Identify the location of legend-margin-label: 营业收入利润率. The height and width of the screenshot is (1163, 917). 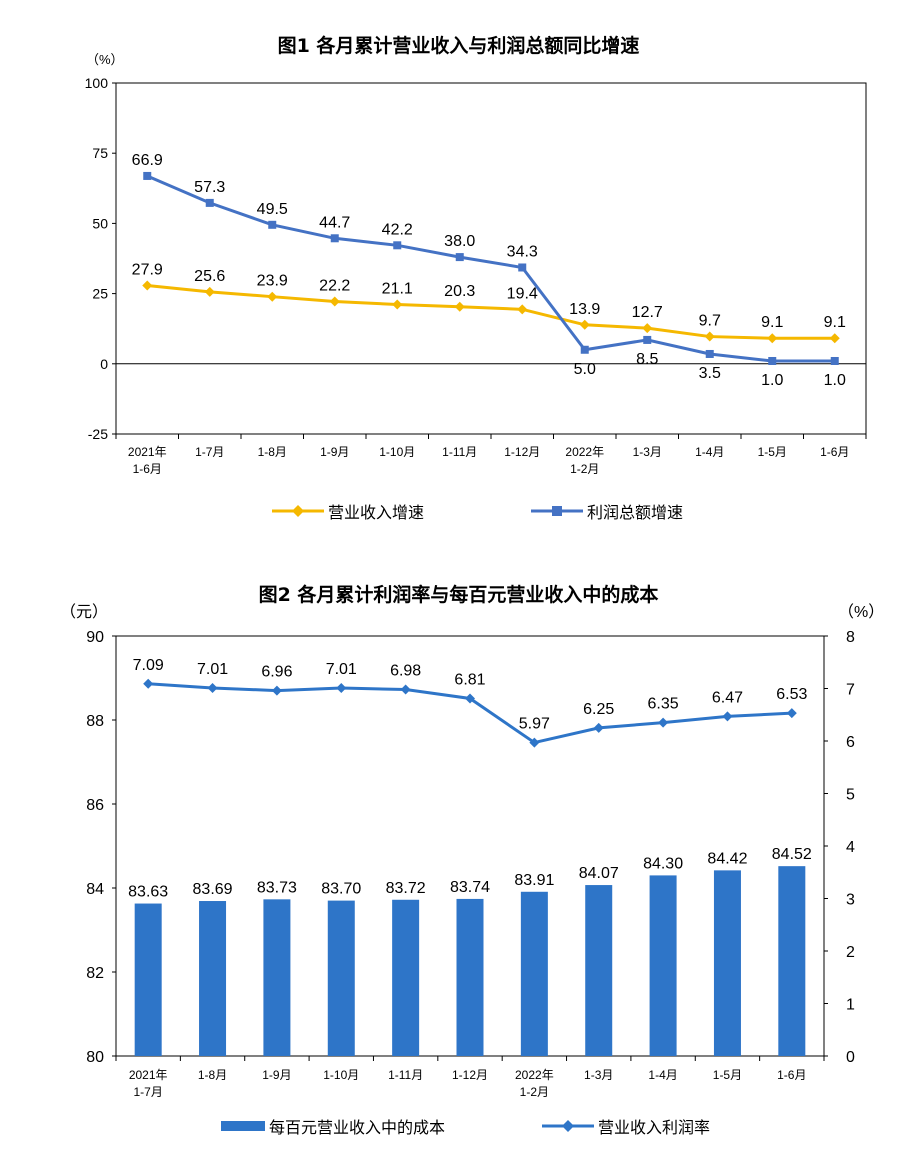
(654, 1127).